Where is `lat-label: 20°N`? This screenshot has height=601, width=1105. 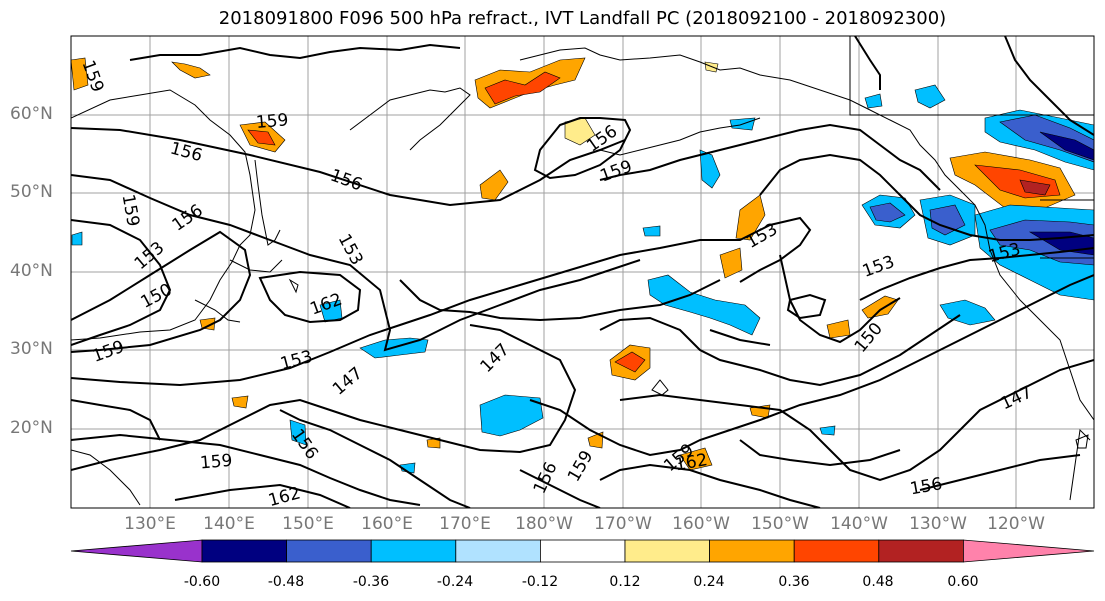
lat-label: 20°N is located at coordinates (31, 428).